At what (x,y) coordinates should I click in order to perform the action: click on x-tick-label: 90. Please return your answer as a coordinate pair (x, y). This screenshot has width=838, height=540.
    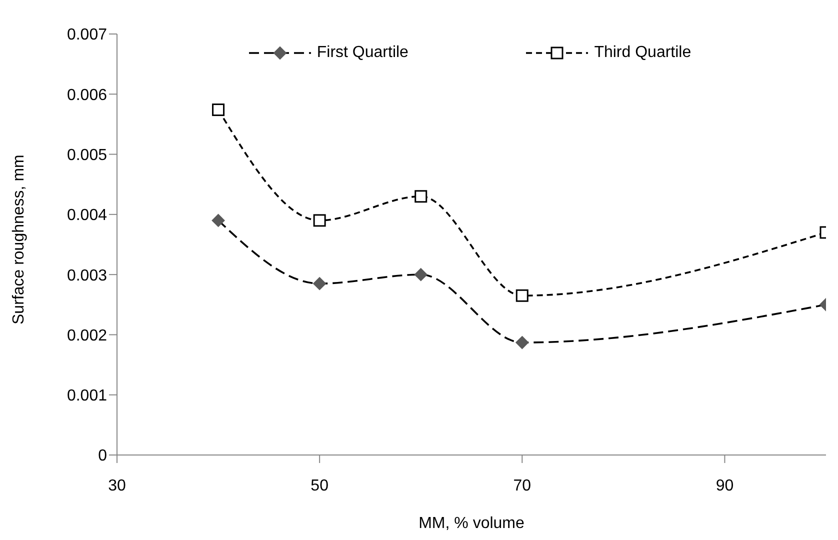
    Looking at the image, I should click on (725, 485).